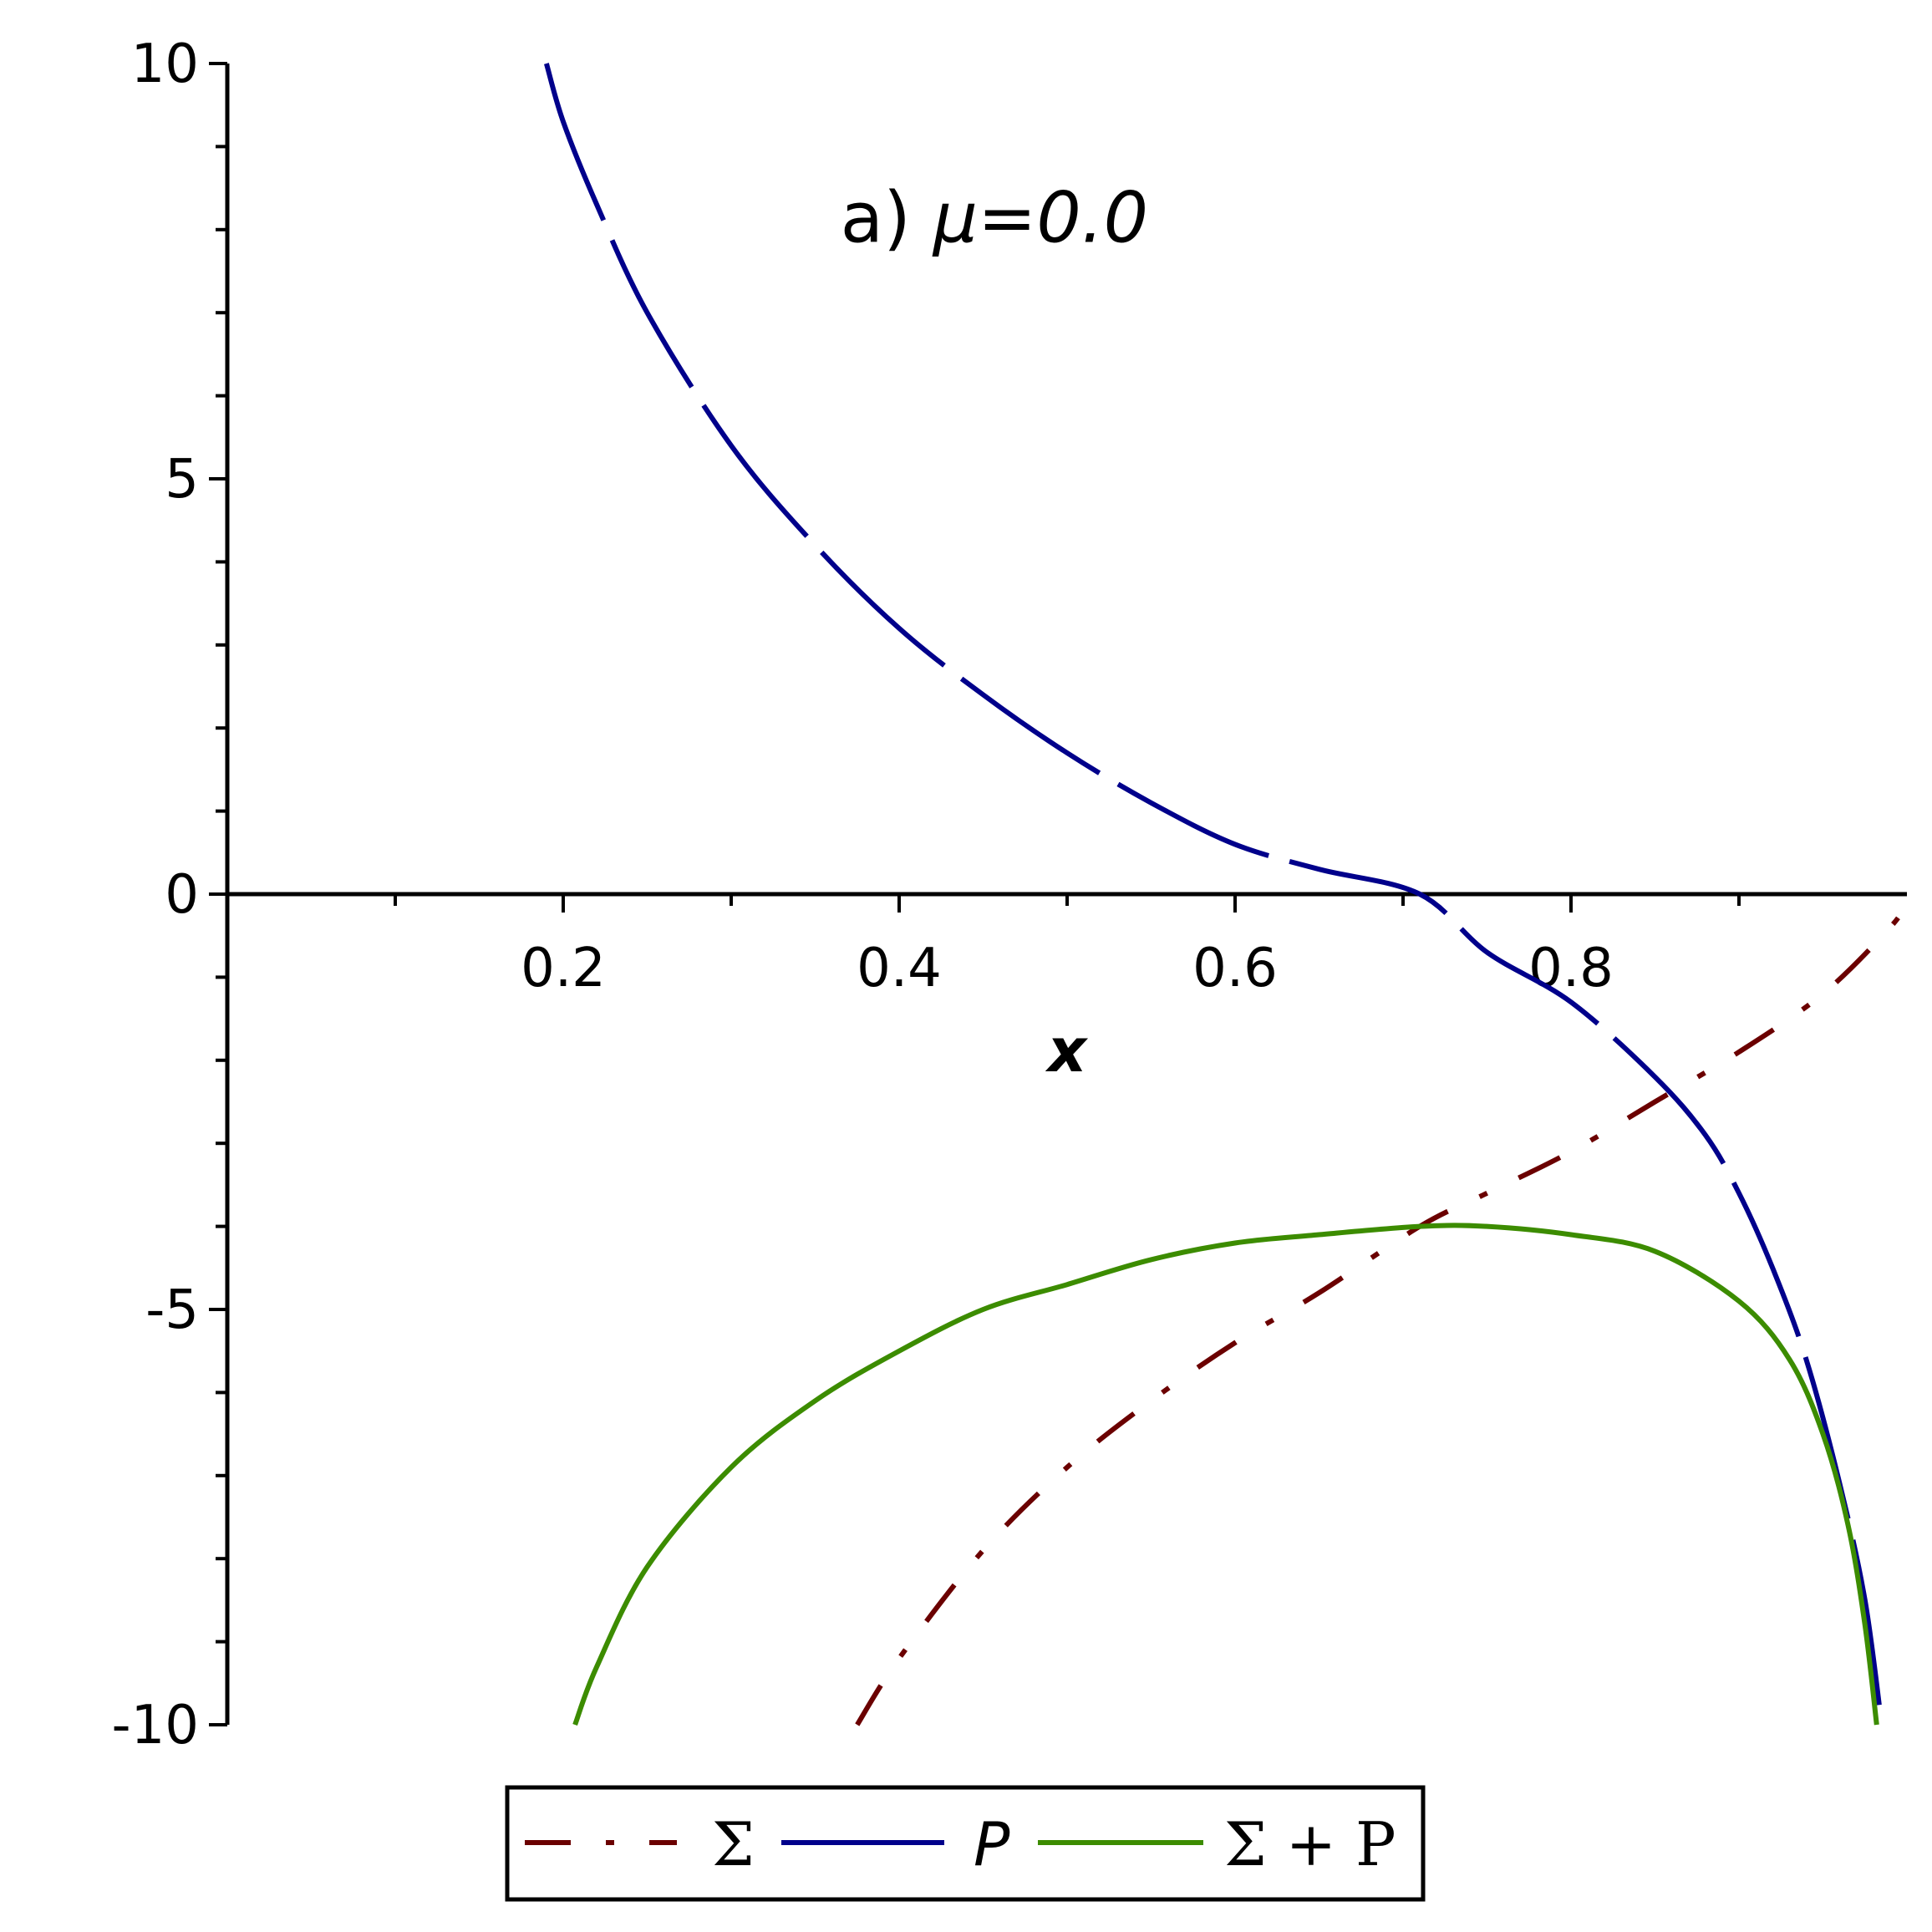 Image resolution: width=1932 pixels, height=1932 pixels. I want to click on x-tick-label: 0.4, so click(899, 968).